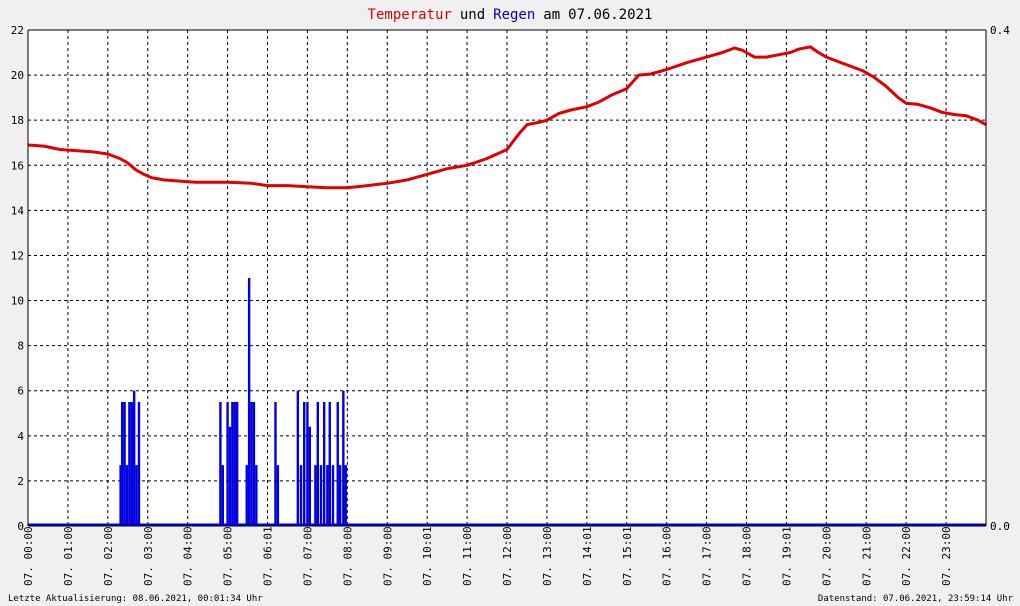  I want to click on x-tick-label: 07. 20:00, so click(826, 556).